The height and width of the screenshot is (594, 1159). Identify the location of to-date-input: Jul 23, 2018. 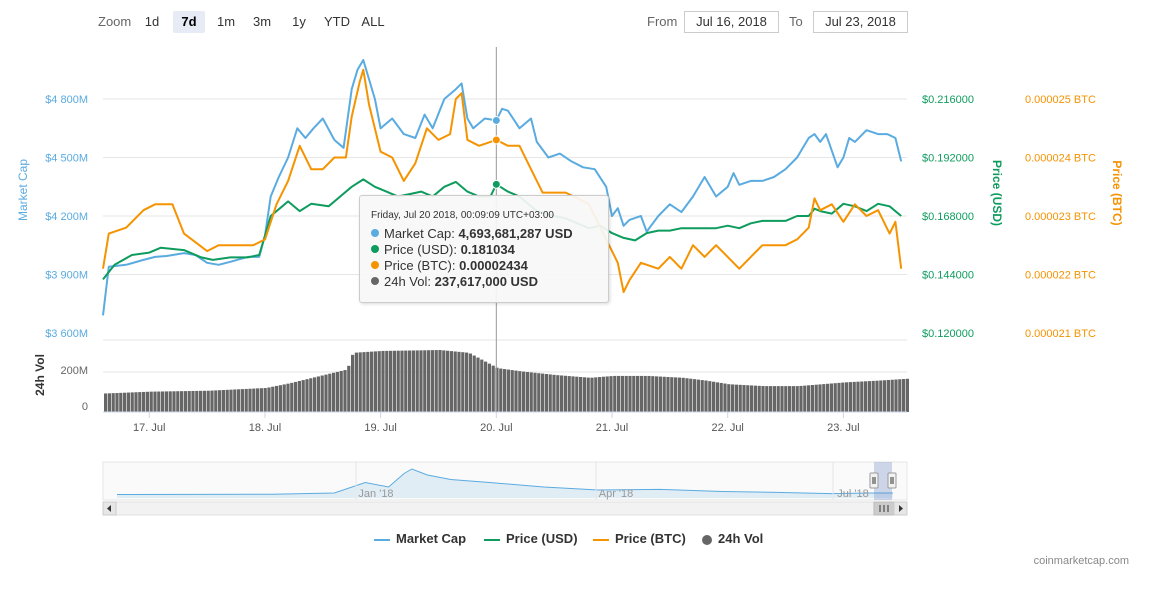
(860, 22).